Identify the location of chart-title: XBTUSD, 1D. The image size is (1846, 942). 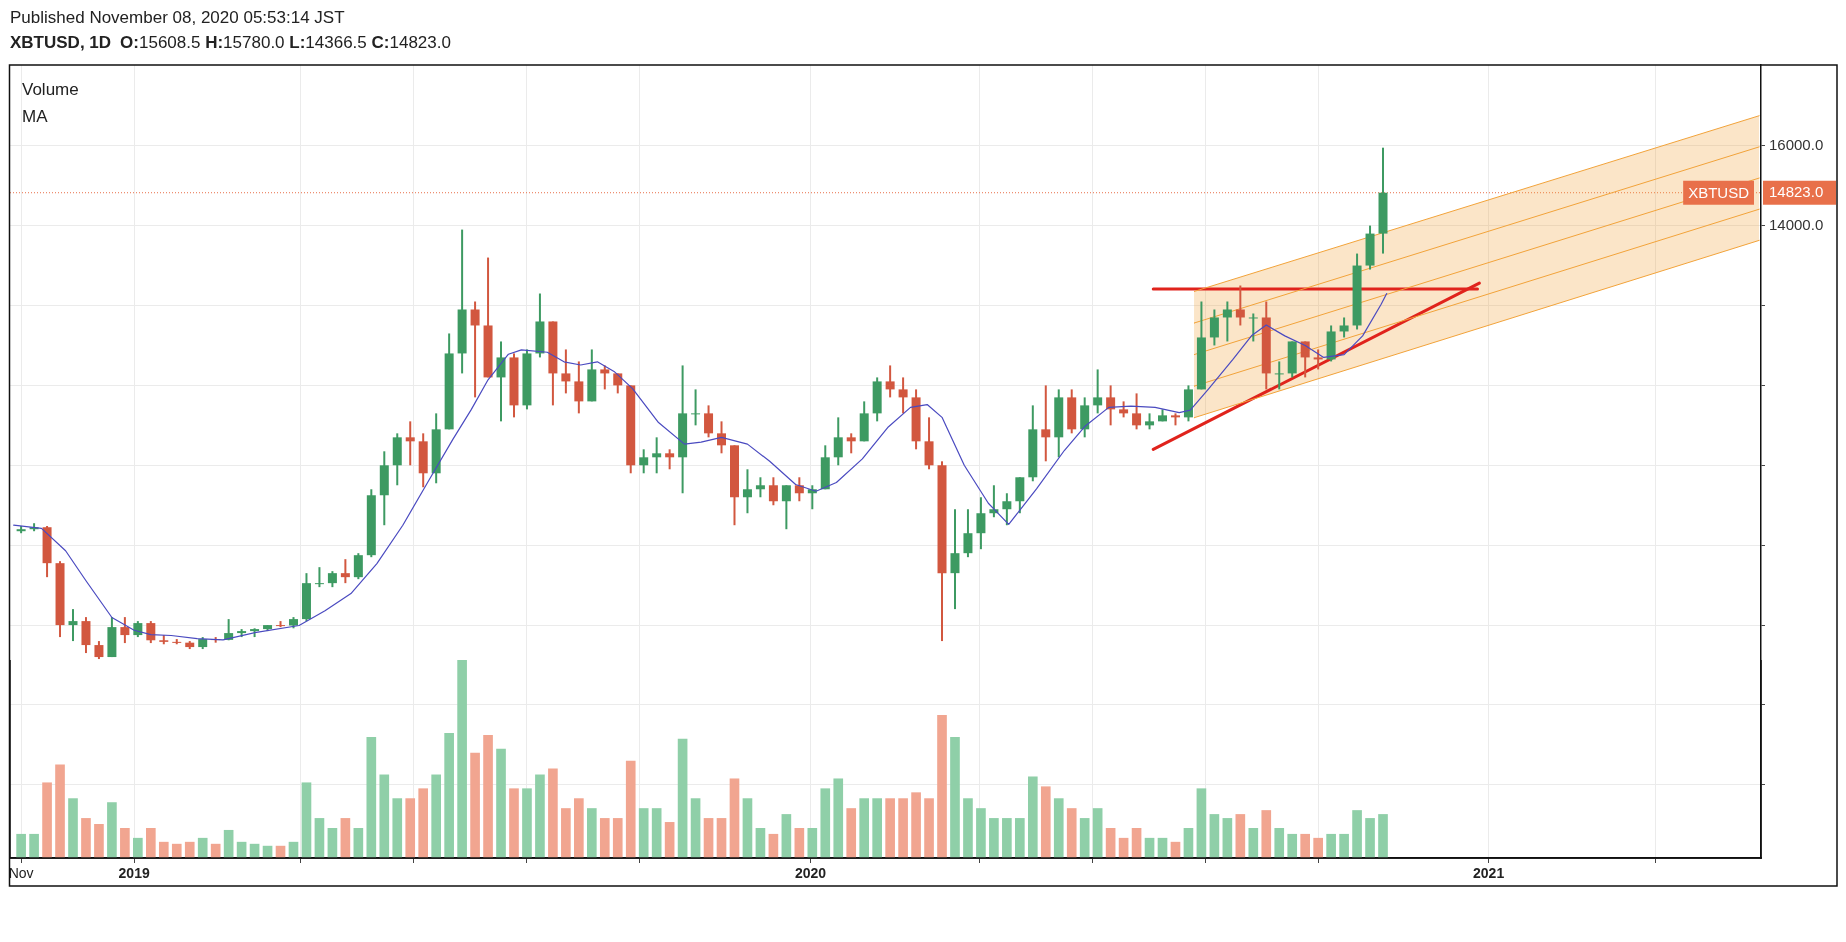
(61, 42).